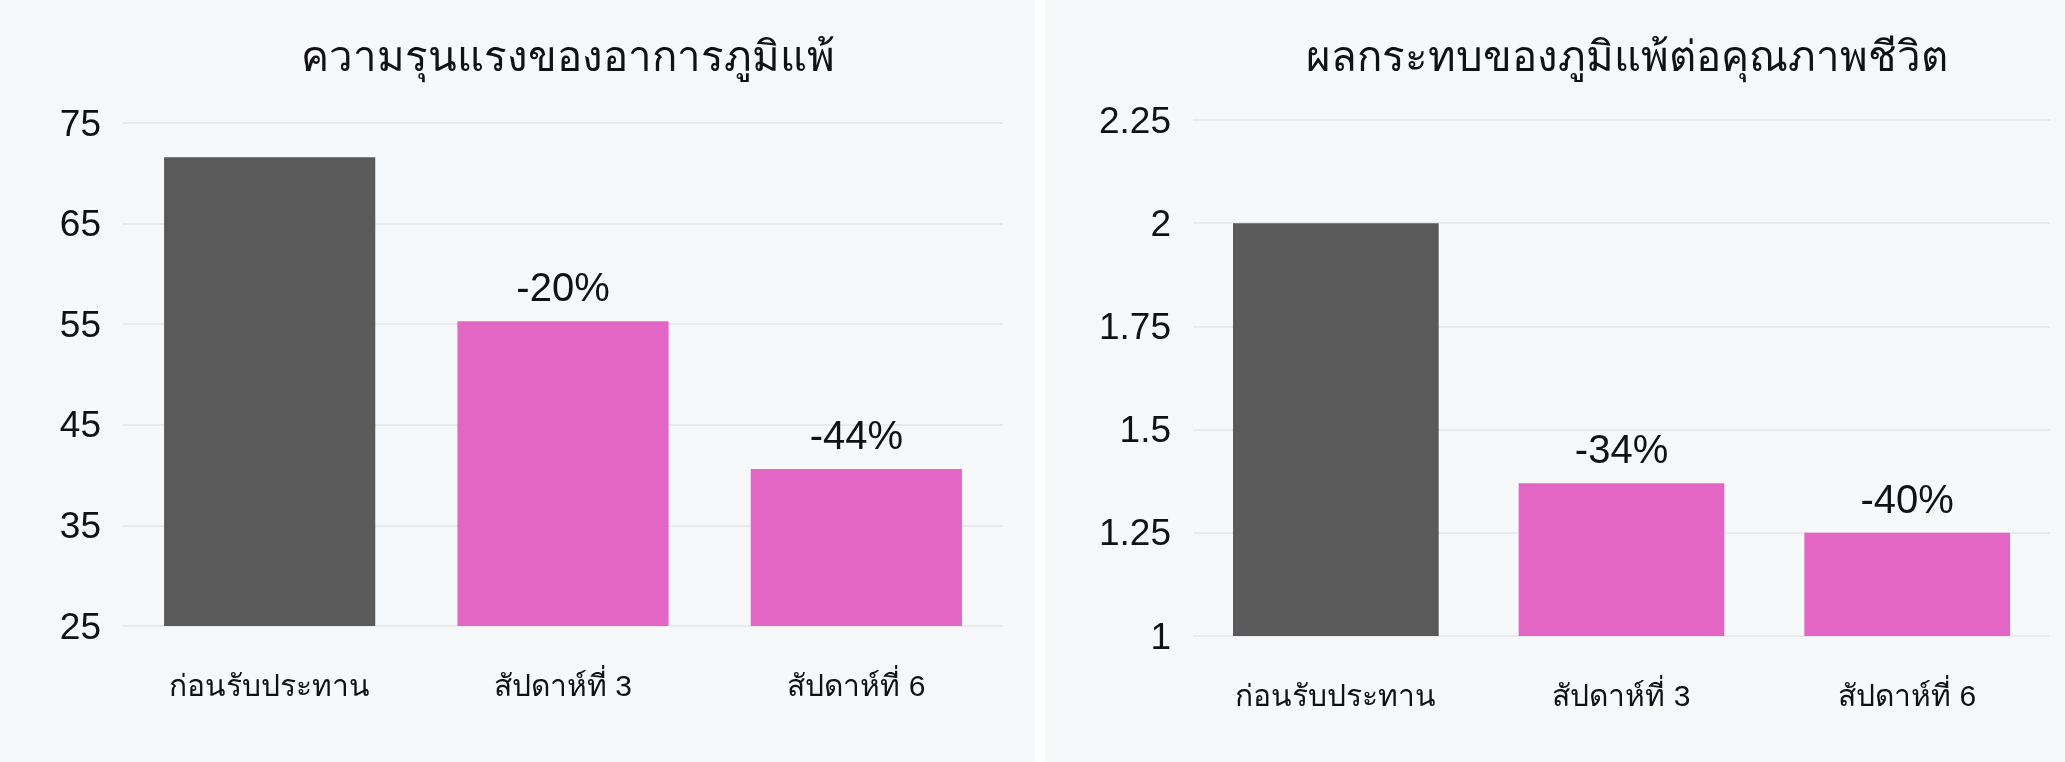 The width and height of the screenshot is (2065, 762). What do you see at coordinates (80, 626) in the screenshot?
I see `y-tick-label: 25` at bounding box center [80, 626].